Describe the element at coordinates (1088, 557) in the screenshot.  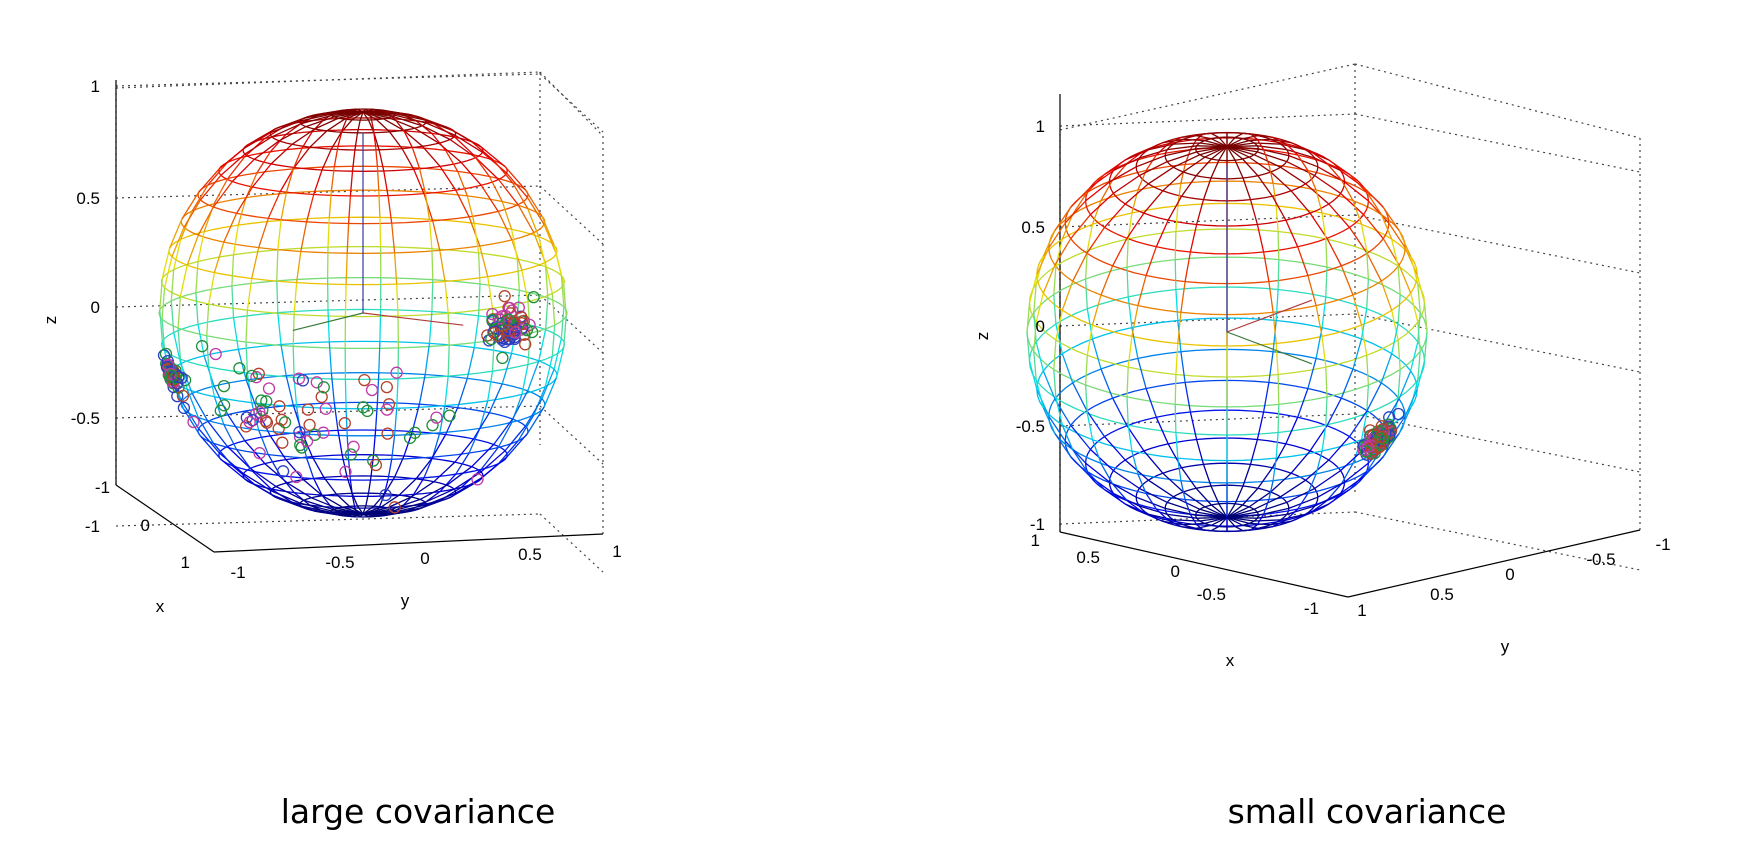
I see `x-tick-label: 0.5` at that location.